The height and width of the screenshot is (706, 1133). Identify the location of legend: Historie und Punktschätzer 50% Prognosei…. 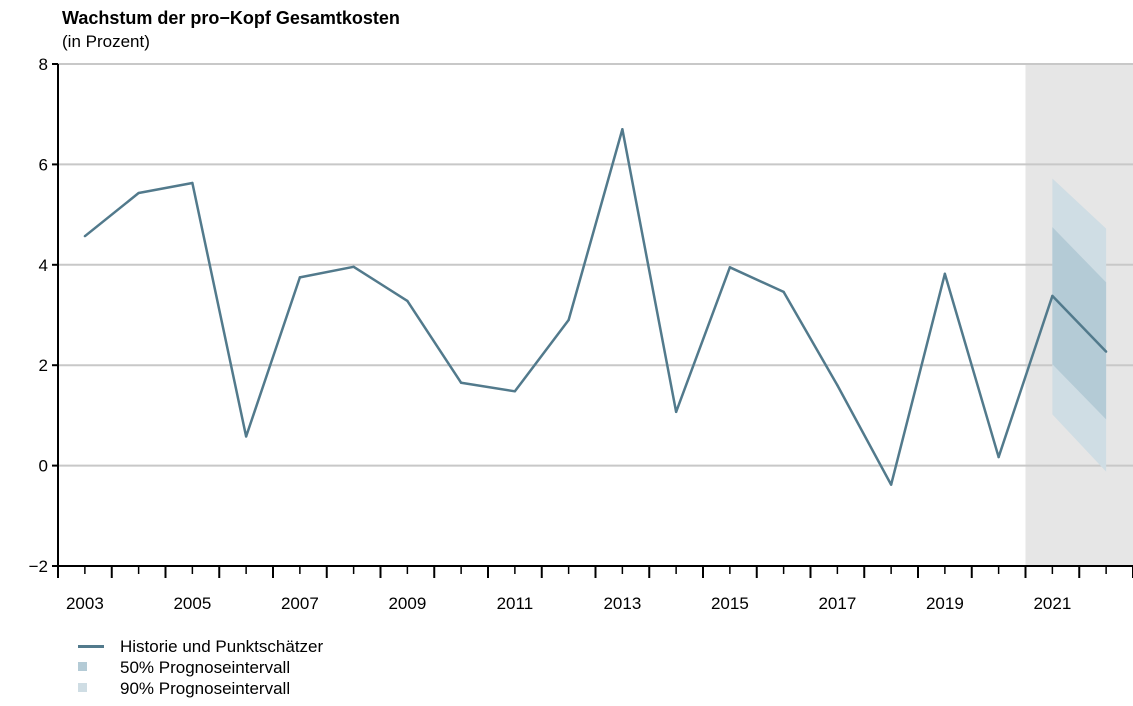
(196, 667).